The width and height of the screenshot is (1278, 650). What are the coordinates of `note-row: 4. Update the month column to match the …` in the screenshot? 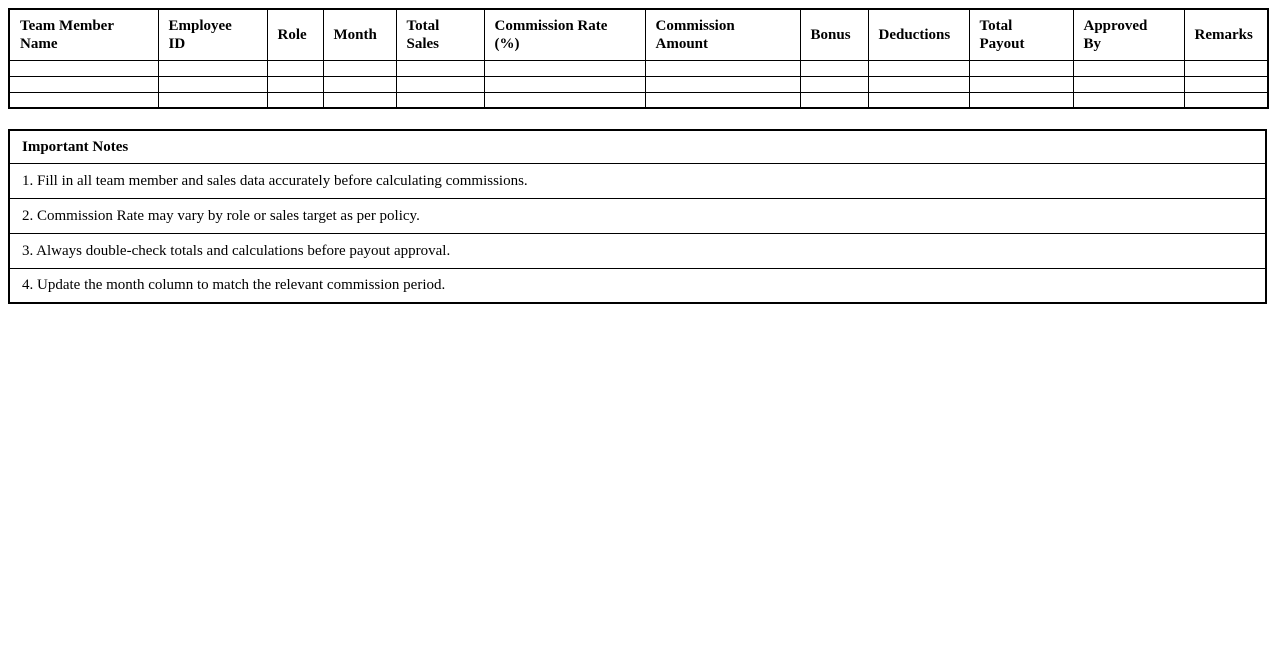 It's located at (637, 285).